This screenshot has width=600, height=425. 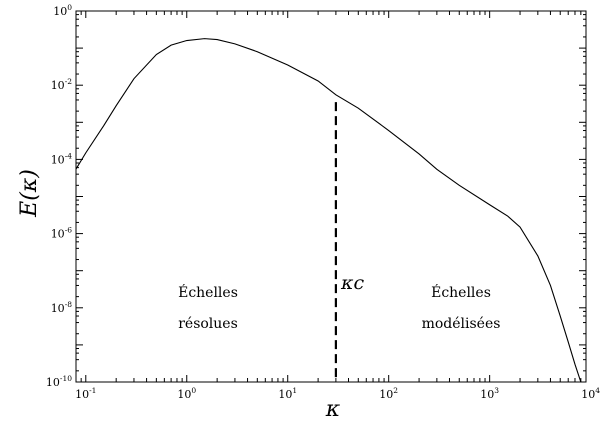 What do you see at coordinates (461, 324) in the screenshot?
I see `modeled-scales-line-2: modélisées` at bounding box center [461, 324].